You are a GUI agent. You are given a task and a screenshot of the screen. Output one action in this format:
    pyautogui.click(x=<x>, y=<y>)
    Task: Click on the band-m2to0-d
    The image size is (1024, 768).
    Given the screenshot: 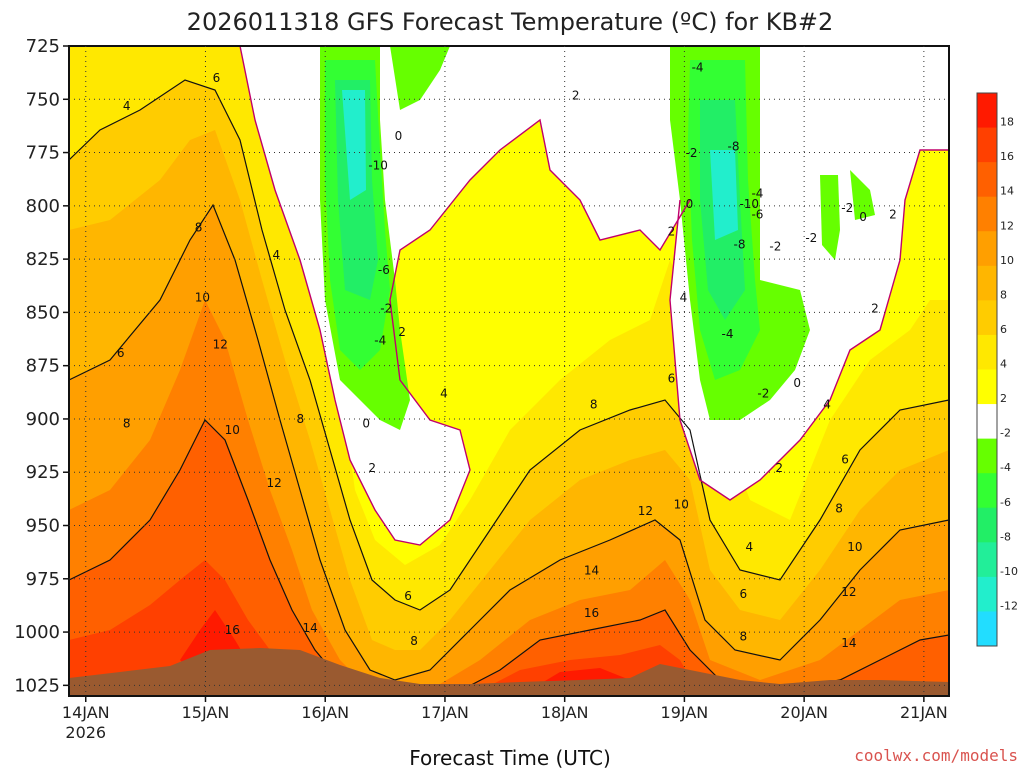 What is the action you would take?
    pyautogui.click(x=830, y=217)
    